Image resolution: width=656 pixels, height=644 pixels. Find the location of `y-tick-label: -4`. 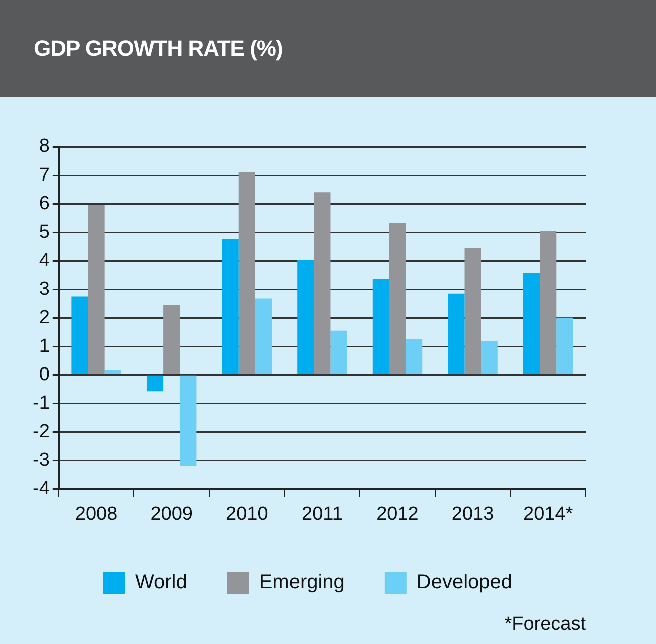

y-tick-label: -4 is located at coordinates (41, 489).